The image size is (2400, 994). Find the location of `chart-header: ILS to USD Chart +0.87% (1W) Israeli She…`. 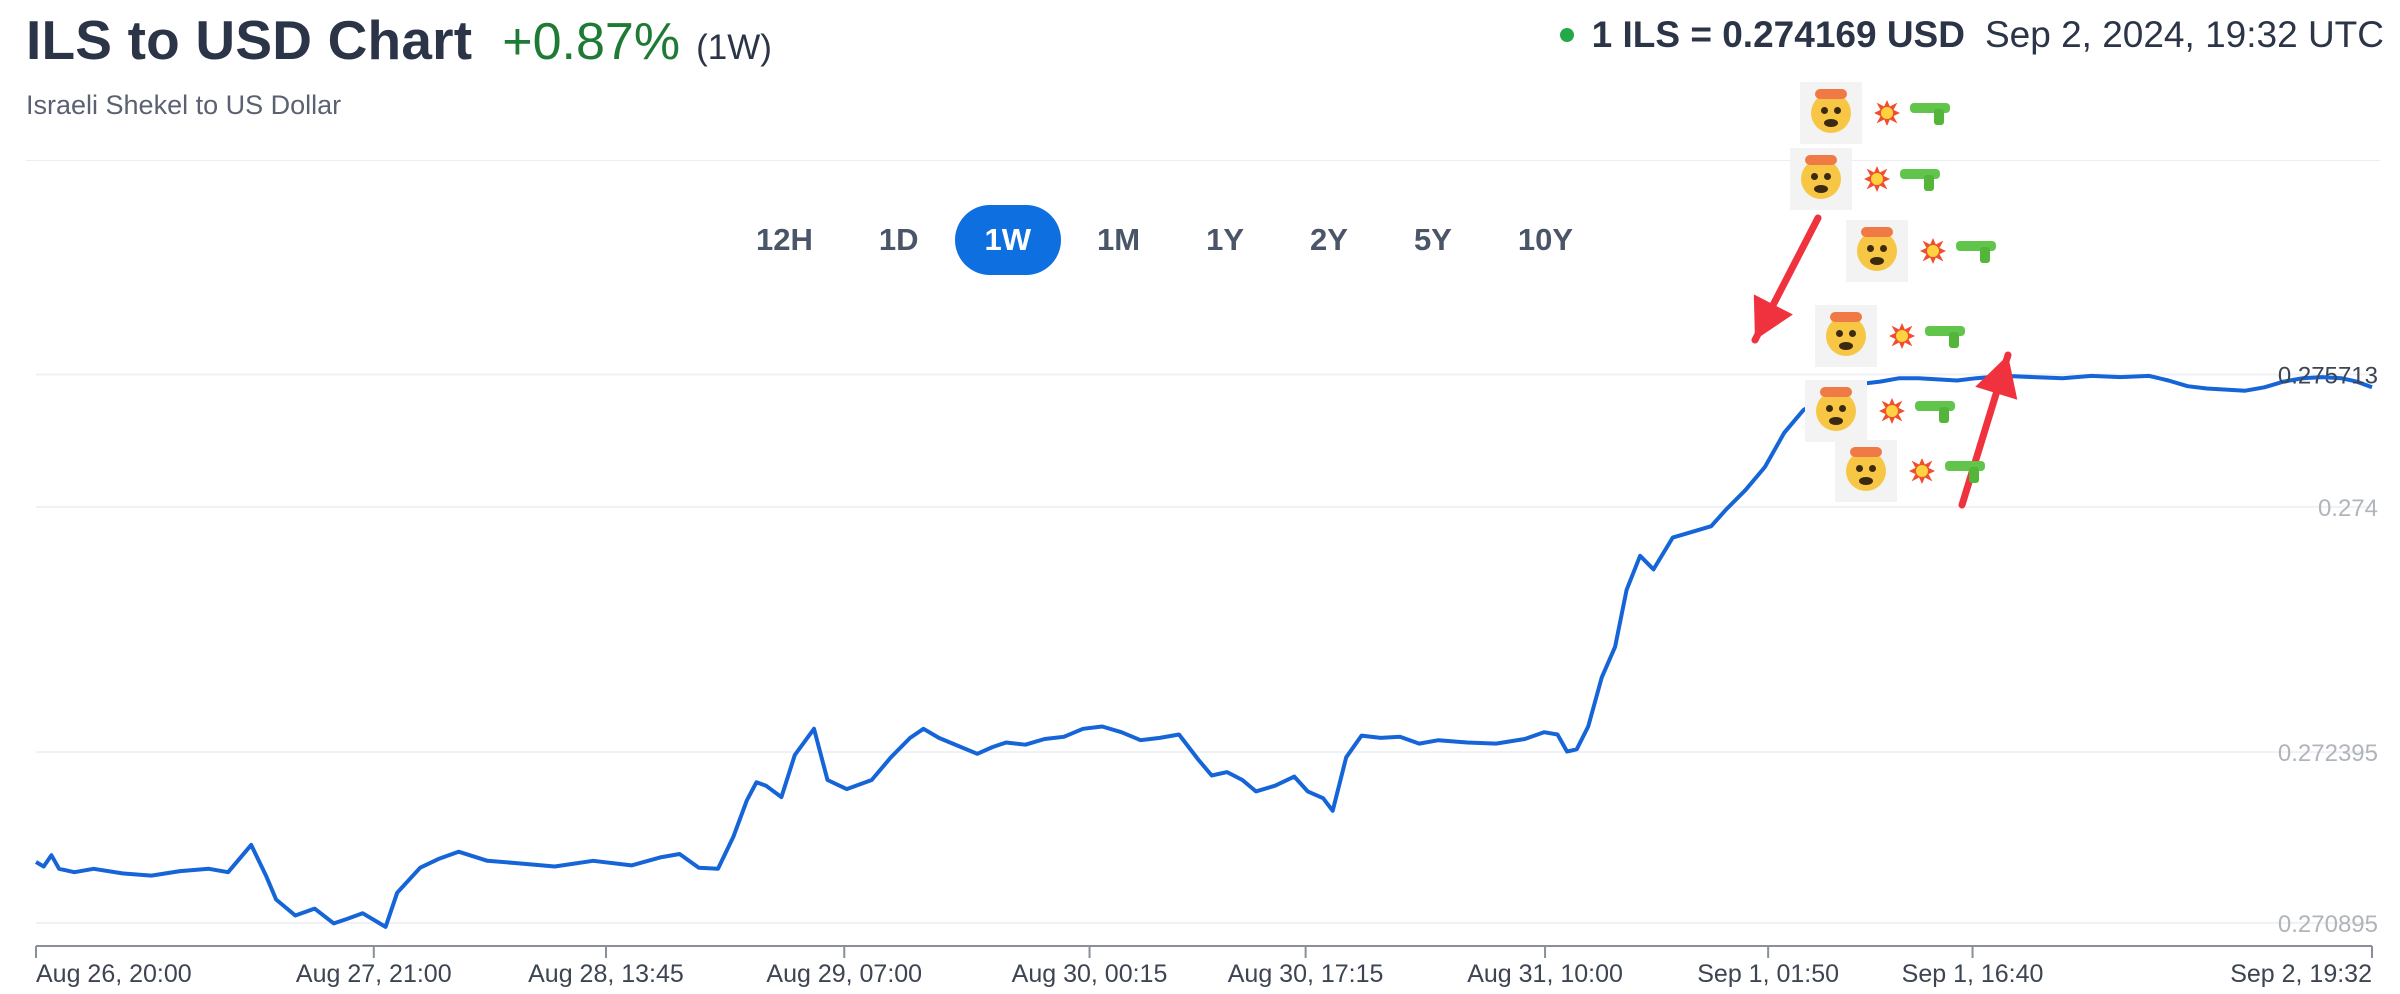

chart-header: ILS to USD Chart +0.87% (1W) Israeli She… is located at coordinates (399, 64).